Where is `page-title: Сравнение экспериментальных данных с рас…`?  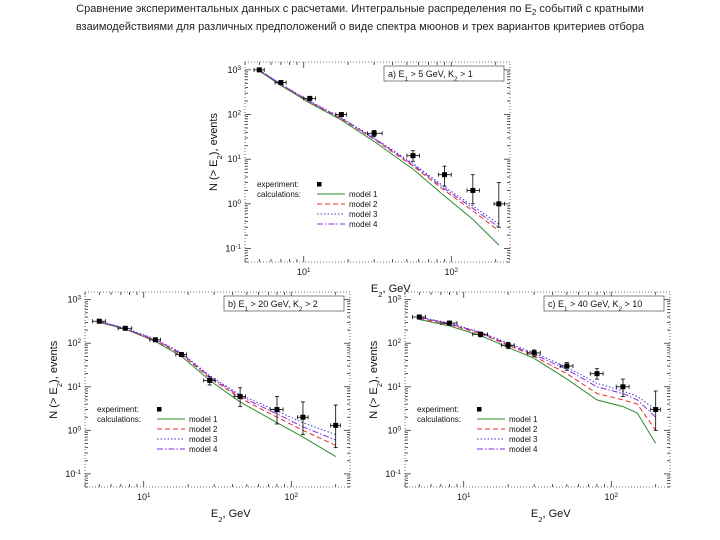 page-title: Сравнение экспериментальных данных с рас… is located at coordinates (360, 18).